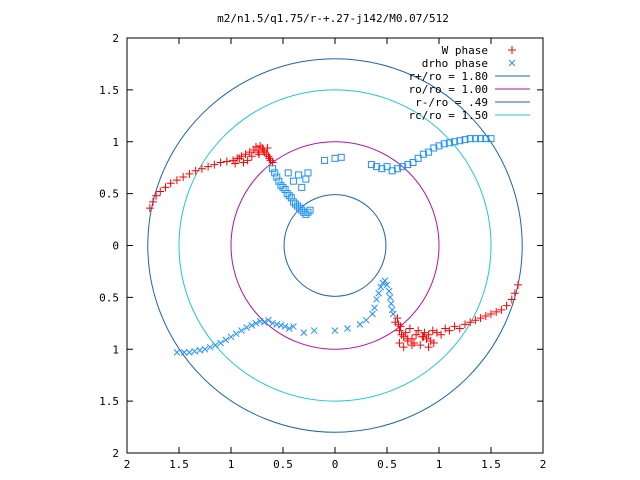 The height and width of the screenshot is (480, 640). What do you see at coordinates (283, 464) in the screenshot?
I see `x-tick-label-3: 0.5` at bounding box center [283, 464].